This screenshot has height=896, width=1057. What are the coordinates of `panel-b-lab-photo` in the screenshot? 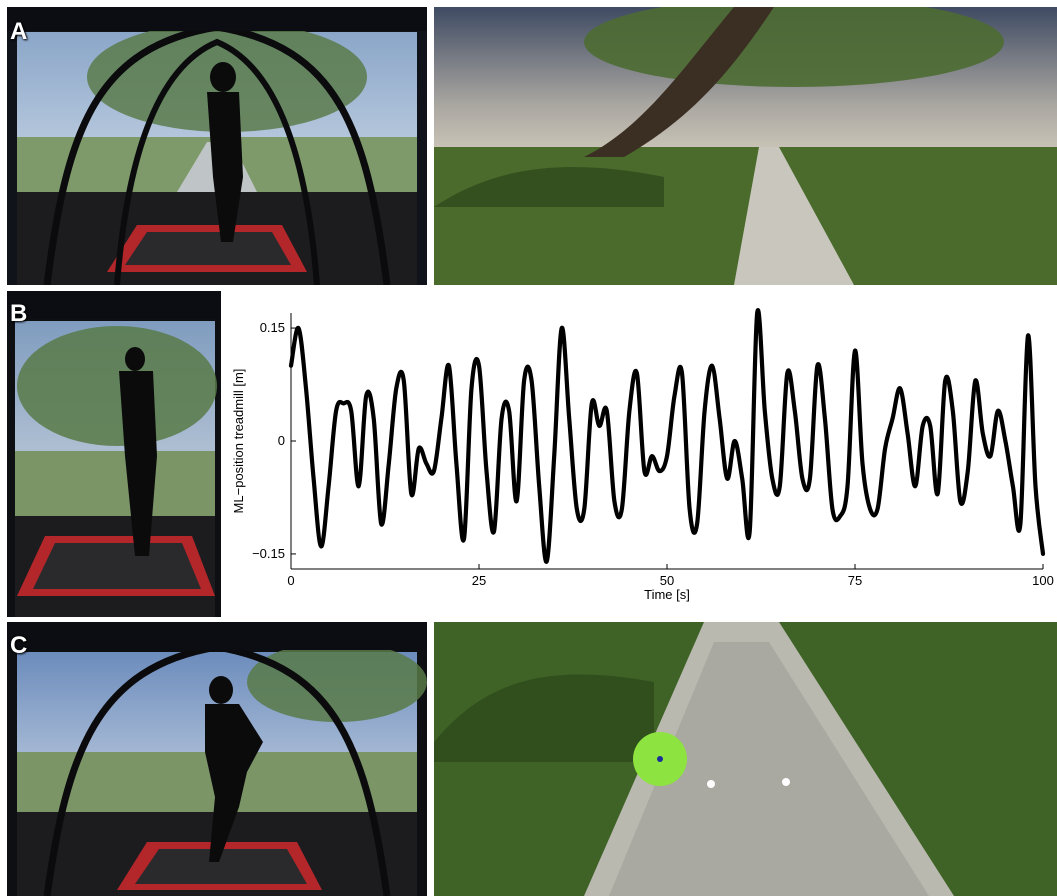 It's located at (114, 454).